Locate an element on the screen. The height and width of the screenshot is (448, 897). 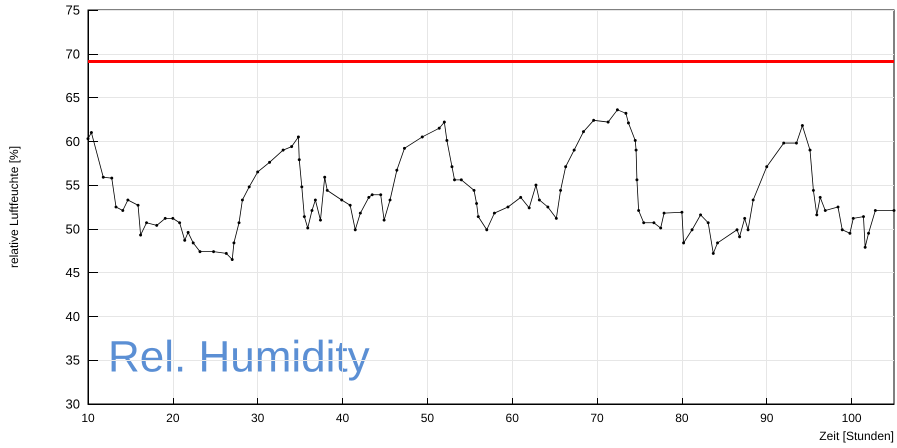
y-tick-label: 55 is located at coordinates (73, 185).